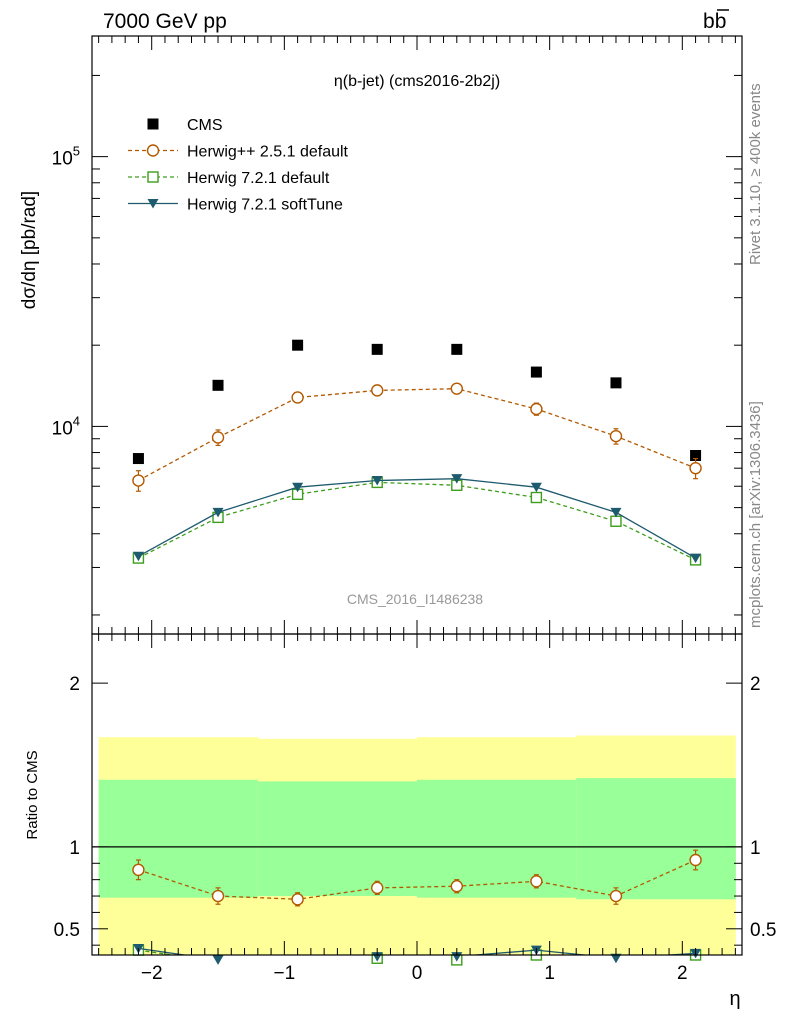 The height and width of the screenshot is (1024, 786). Describe the element at coordinates (76, 420) in the screenshot. I see `main-ytick-label-exponent: 4` at that location.